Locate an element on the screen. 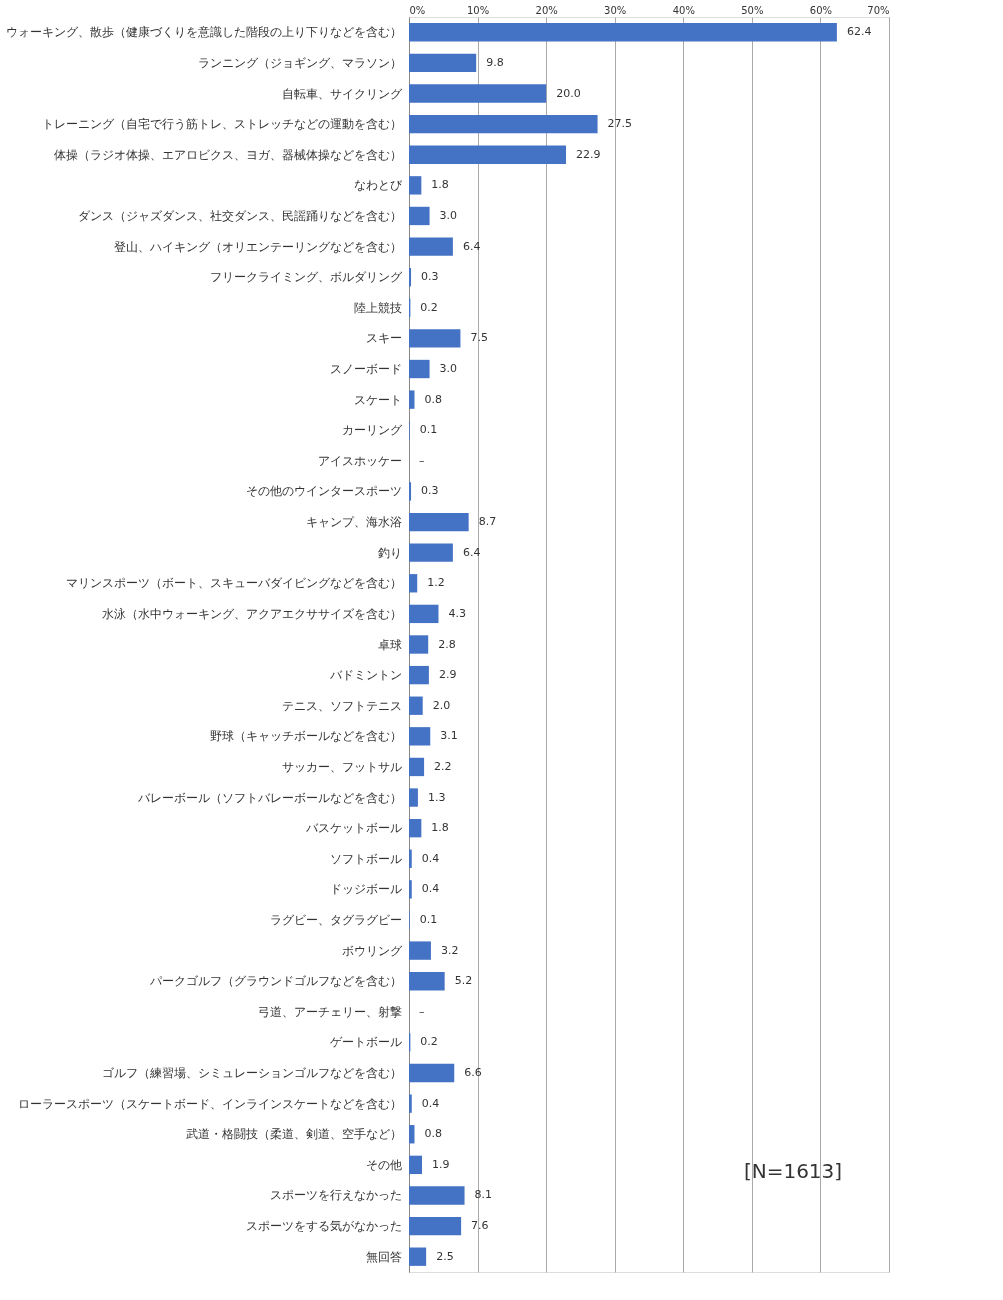 The height and width of the screenshot is (1300, 1003). y-tick-label: 弓道、アーチェリー、射撃 is located at coordinates (329, 1011).